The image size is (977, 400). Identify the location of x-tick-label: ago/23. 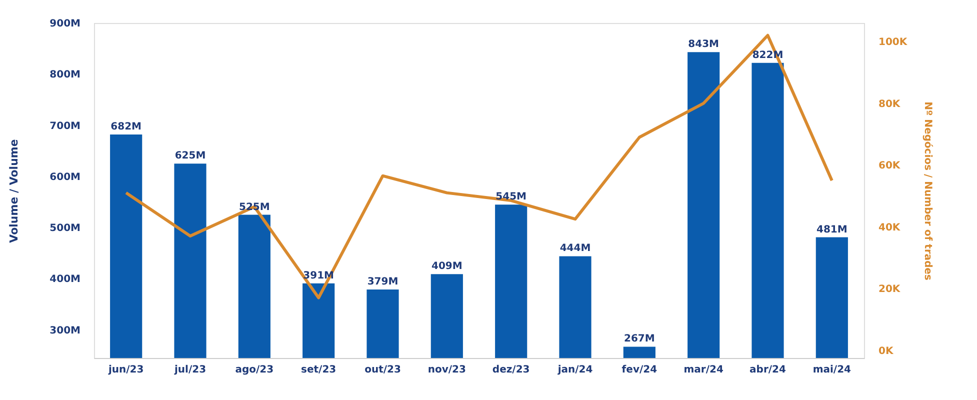
(254, 370).